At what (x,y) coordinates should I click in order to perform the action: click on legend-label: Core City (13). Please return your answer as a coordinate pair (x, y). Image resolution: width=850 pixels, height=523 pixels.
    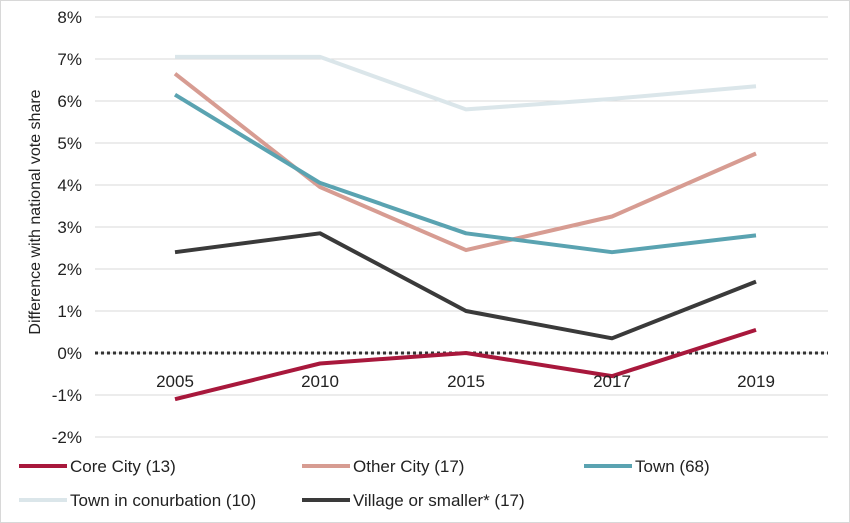
    Looking at the image, I should click on (123, 466).